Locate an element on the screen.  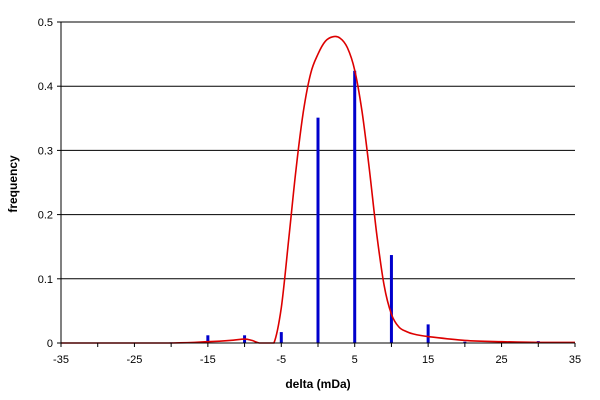
x-tick-label: 5 is located at coordinates (355, 360).